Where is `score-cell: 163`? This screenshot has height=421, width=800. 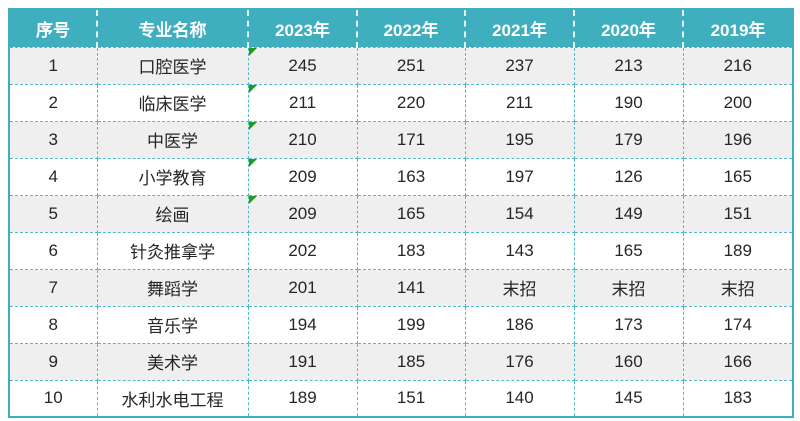 score-cell: 163 is located at coordinates (411, 176).